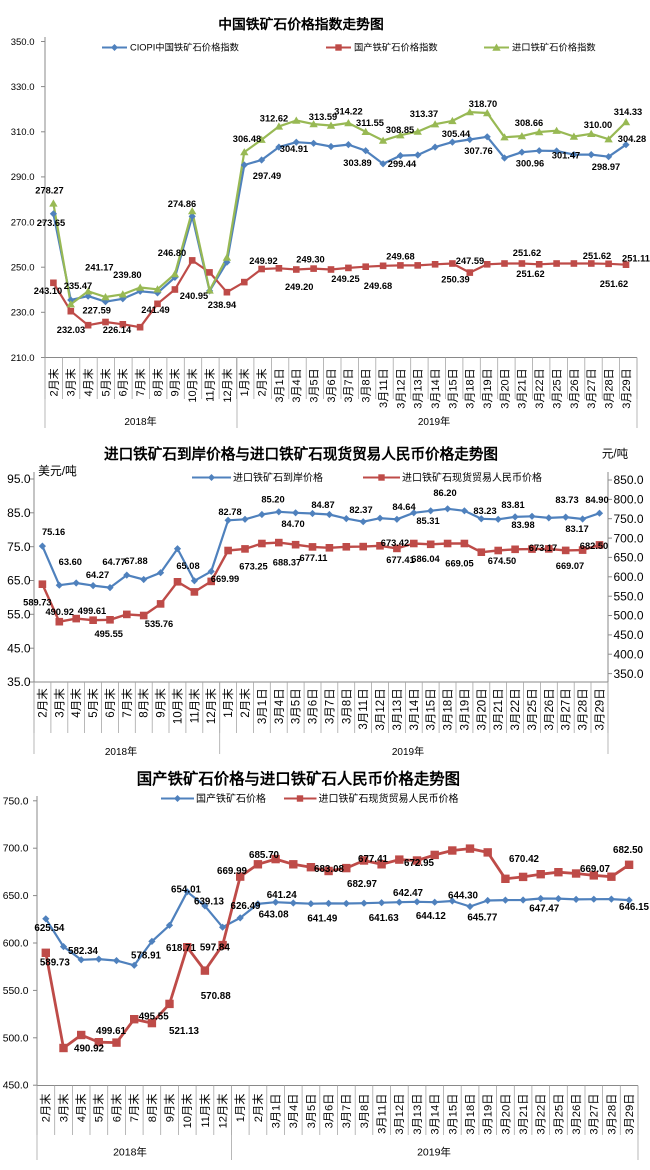  Describe the element at coordinates (364, 708) in the screenshot. I see `svg-text: 3月11日` at that location.